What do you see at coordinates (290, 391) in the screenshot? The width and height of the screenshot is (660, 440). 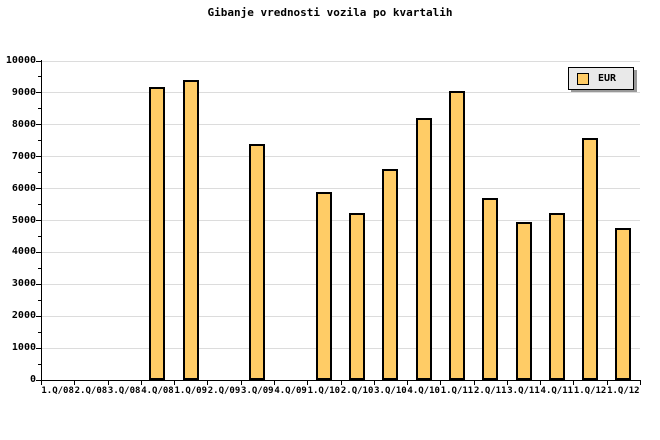 I see `x-tick-label: 4.Q/09` at bounding box center [290, 391].